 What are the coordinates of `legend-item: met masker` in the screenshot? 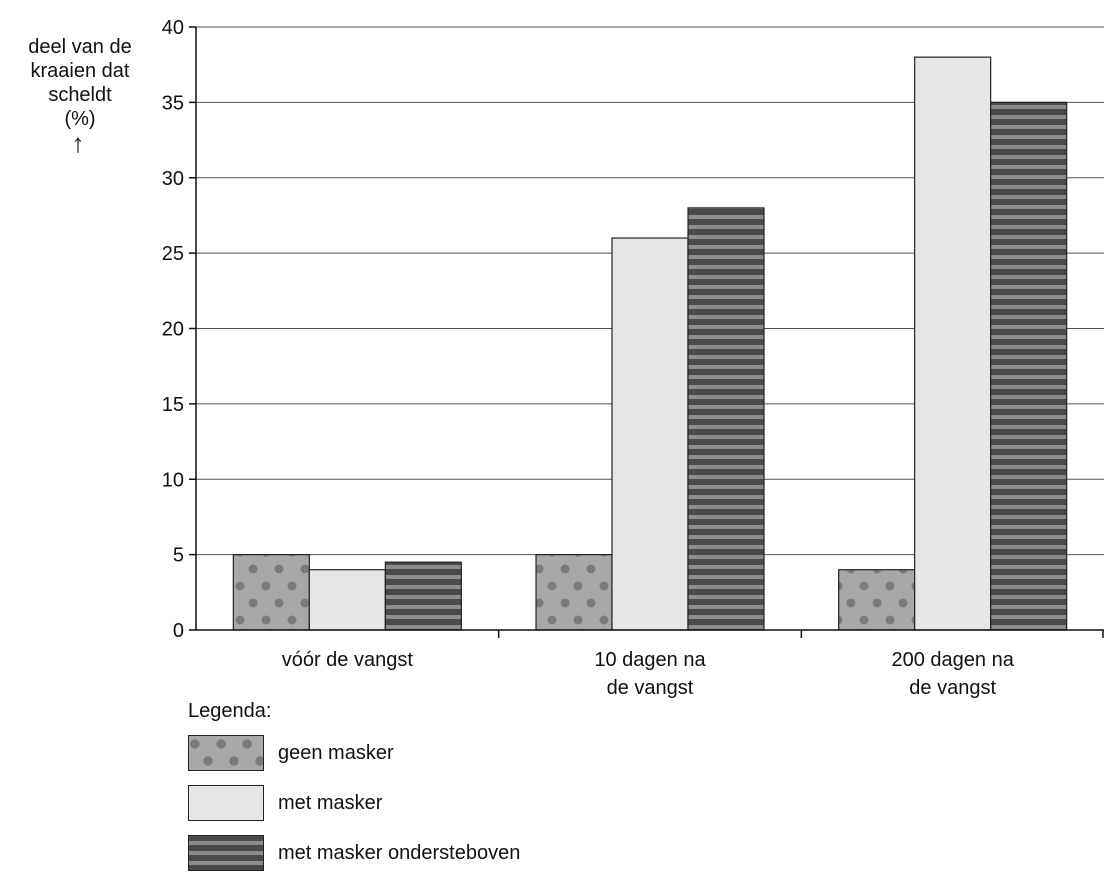 It's located at (285, 803).